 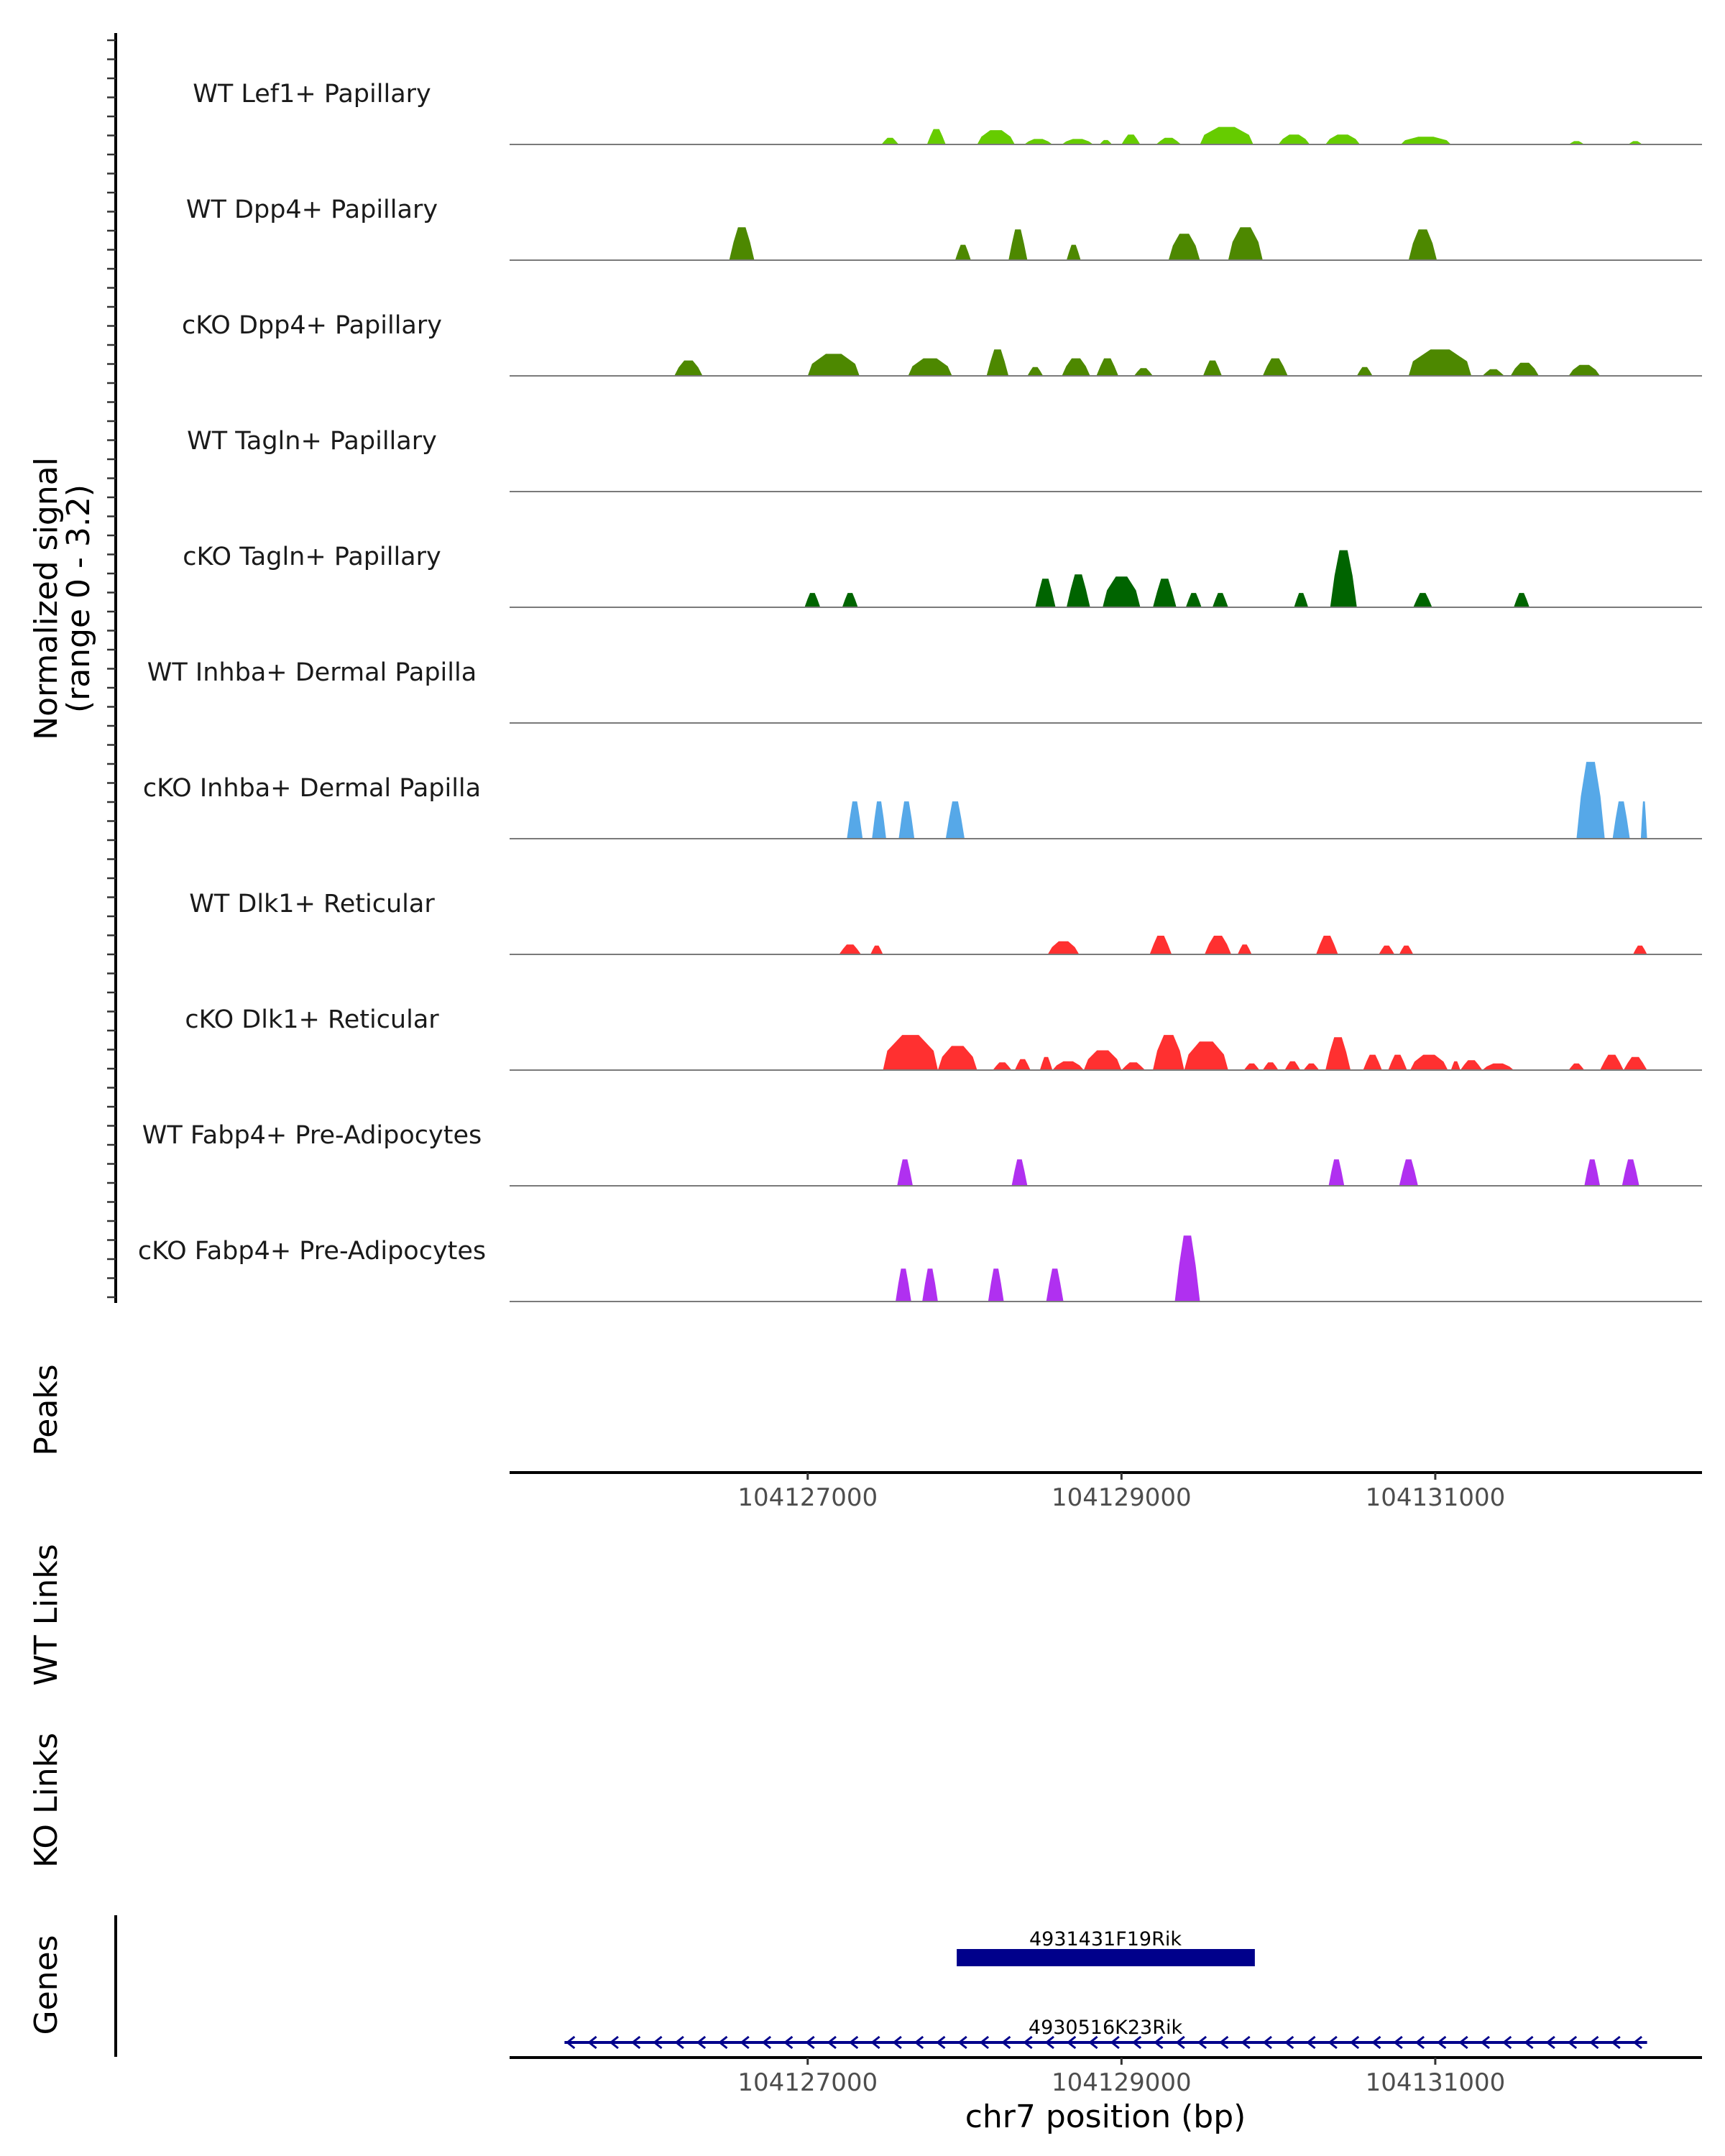 What do you see at coordinates (1436, 2082) in the screenshot?
I see `x-tick-label: 104131000` at bounding box center [1436, 2082].